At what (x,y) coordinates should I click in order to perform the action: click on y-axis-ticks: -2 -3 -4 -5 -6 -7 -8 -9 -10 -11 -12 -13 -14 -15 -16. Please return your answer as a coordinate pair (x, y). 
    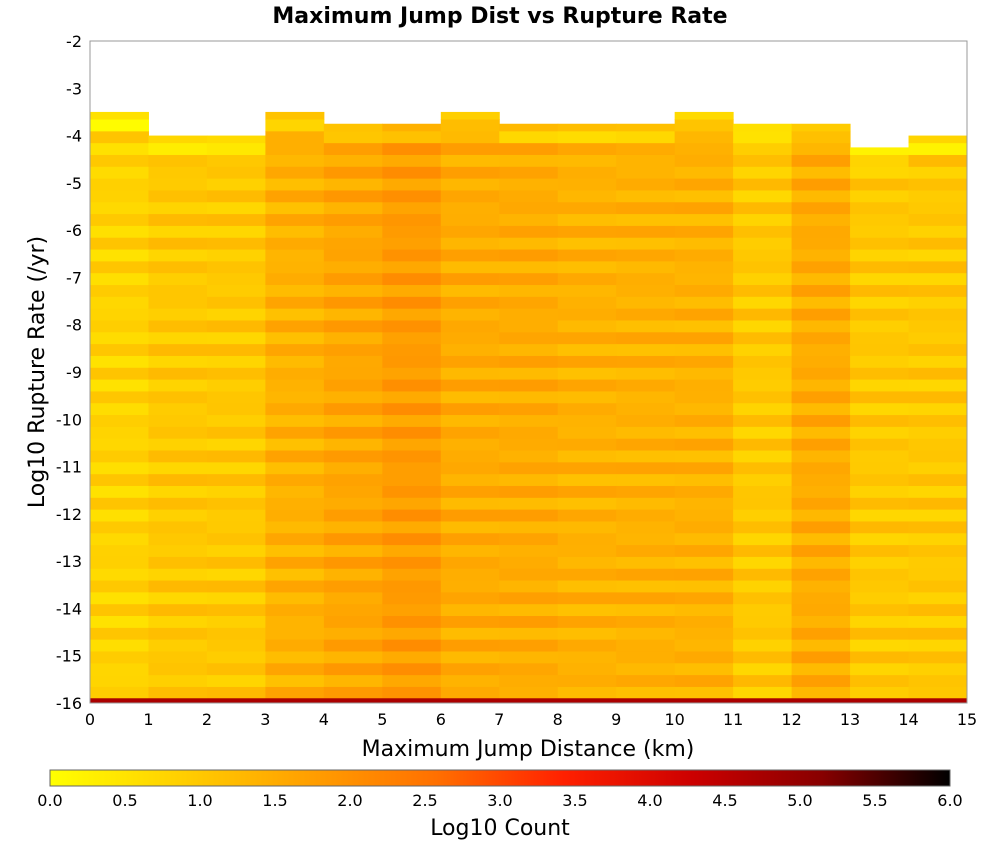
    Looking at the image, I should click on (69, 372).